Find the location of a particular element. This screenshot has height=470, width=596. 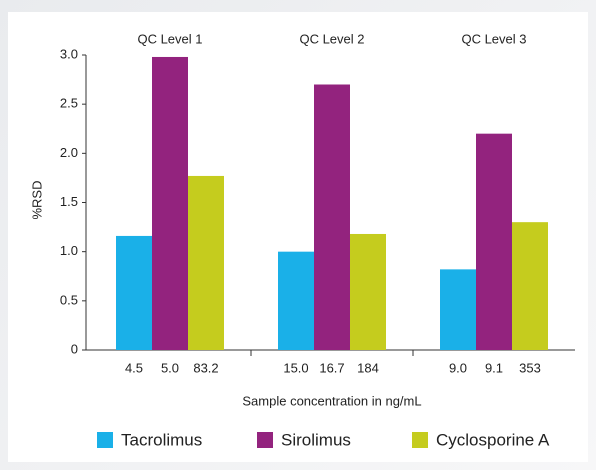

category-label: QC Level 3 is located at coordinates (493, 38).